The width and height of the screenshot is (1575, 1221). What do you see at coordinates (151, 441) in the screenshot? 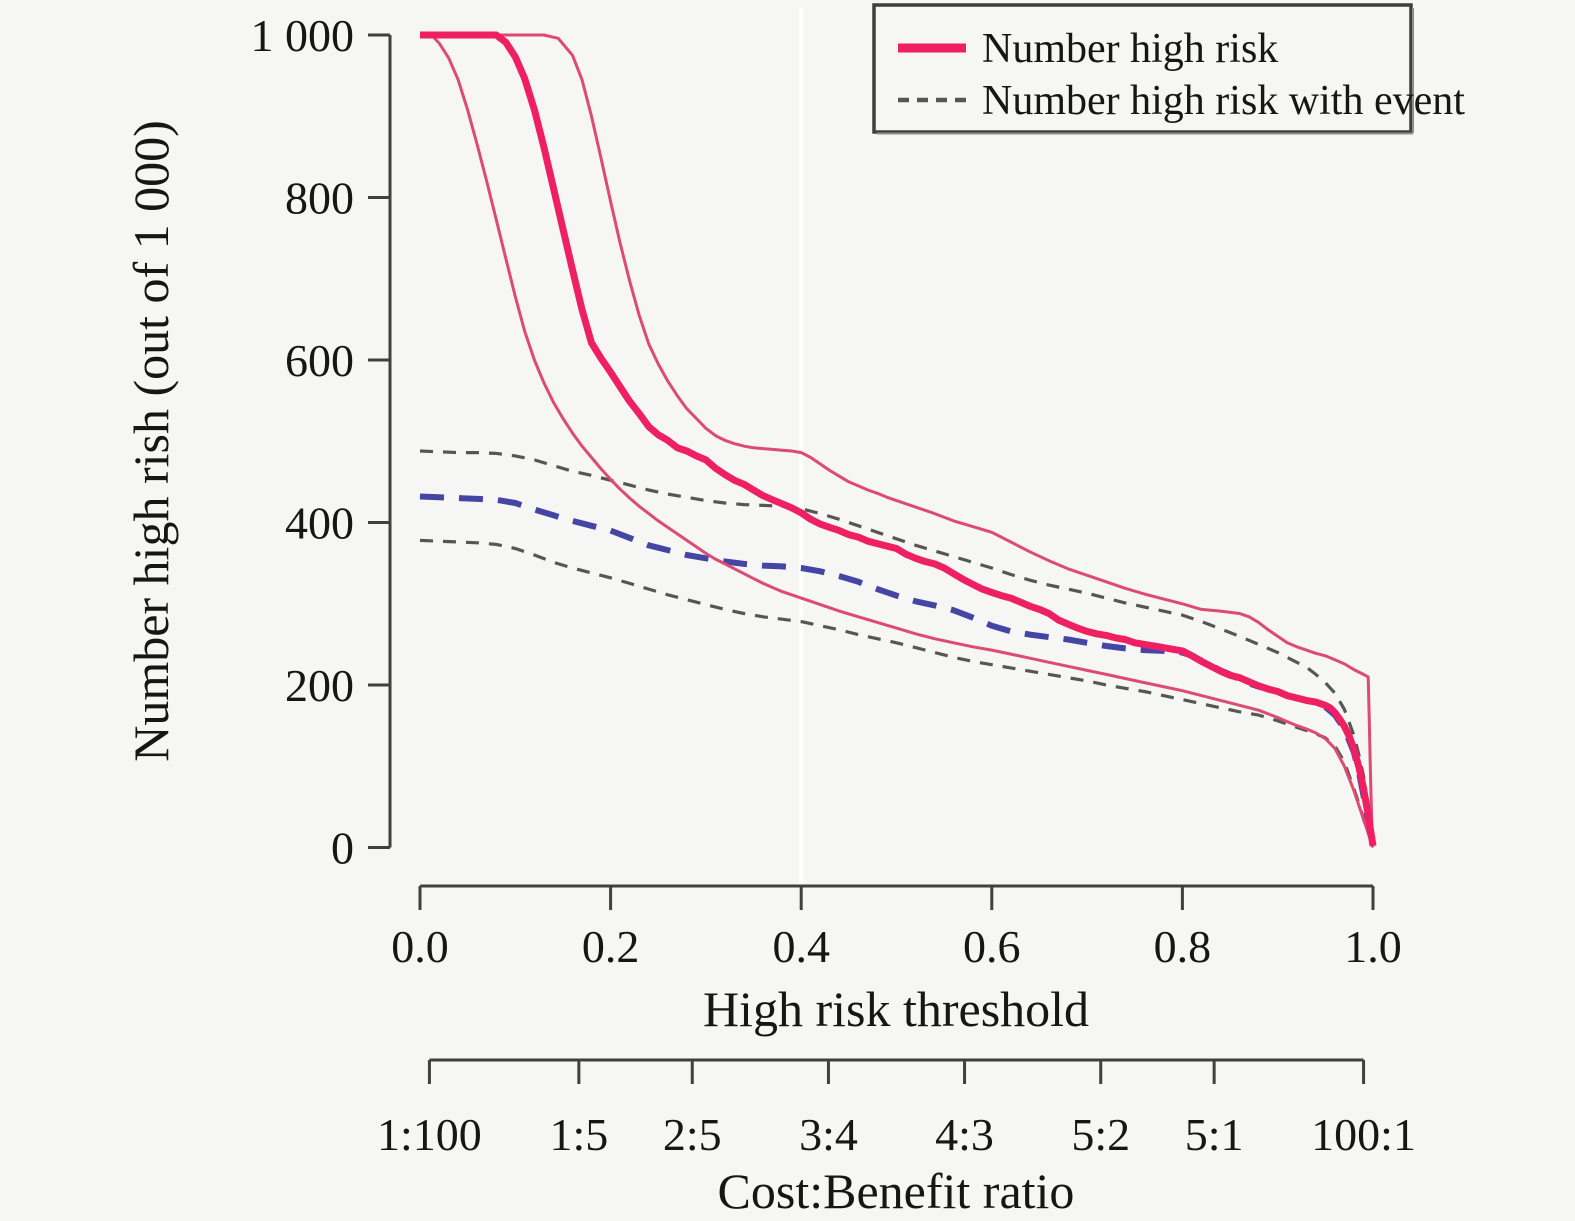
I see `y-axis-title: Number high rish (out of 1 000)` at bounding box center [151, 441].